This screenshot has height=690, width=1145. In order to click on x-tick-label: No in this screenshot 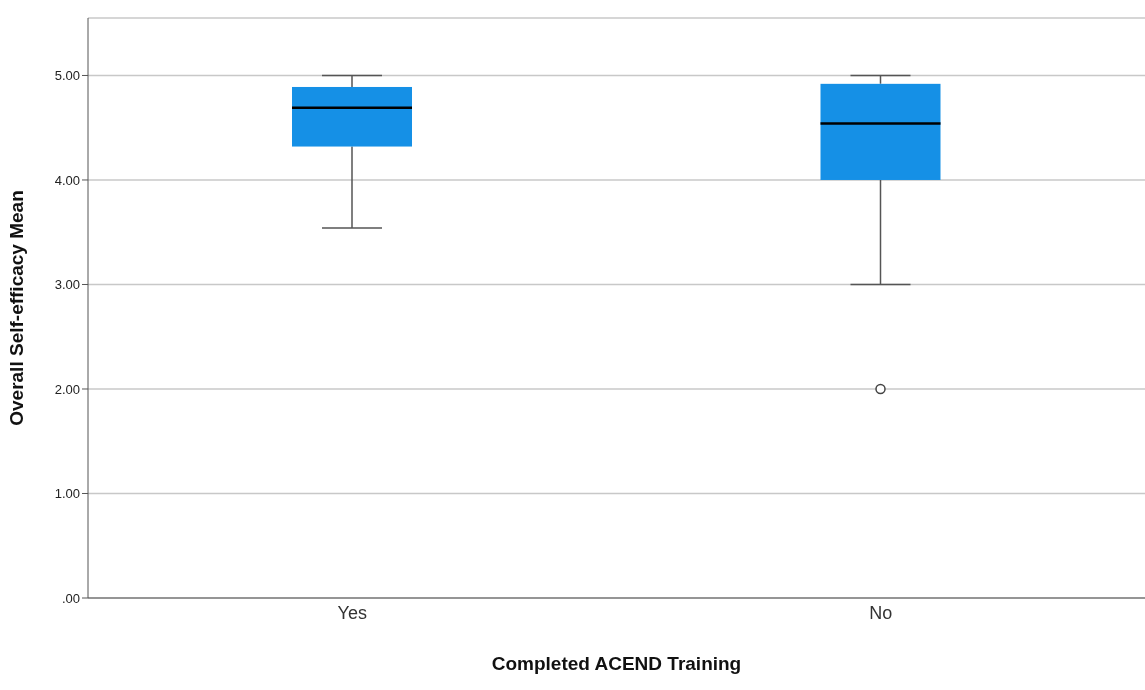, I will do `click(881, 612)`.